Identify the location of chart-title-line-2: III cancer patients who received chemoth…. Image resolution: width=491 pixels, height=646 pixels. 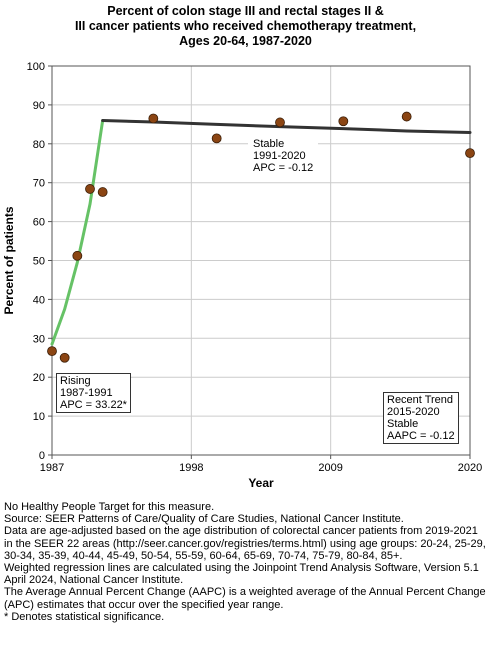
(245, 26).